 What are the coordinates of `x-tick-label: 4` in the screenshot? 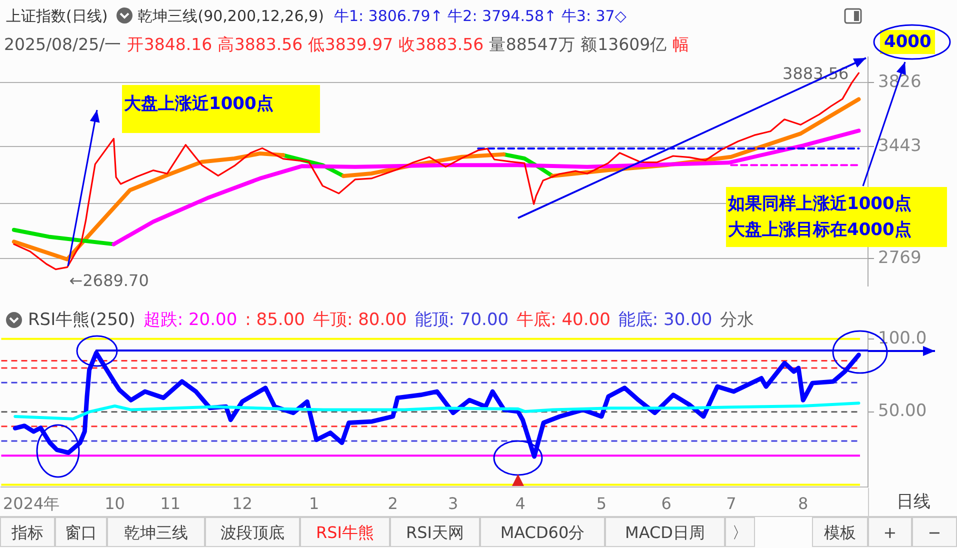 It's located at (520, 503).